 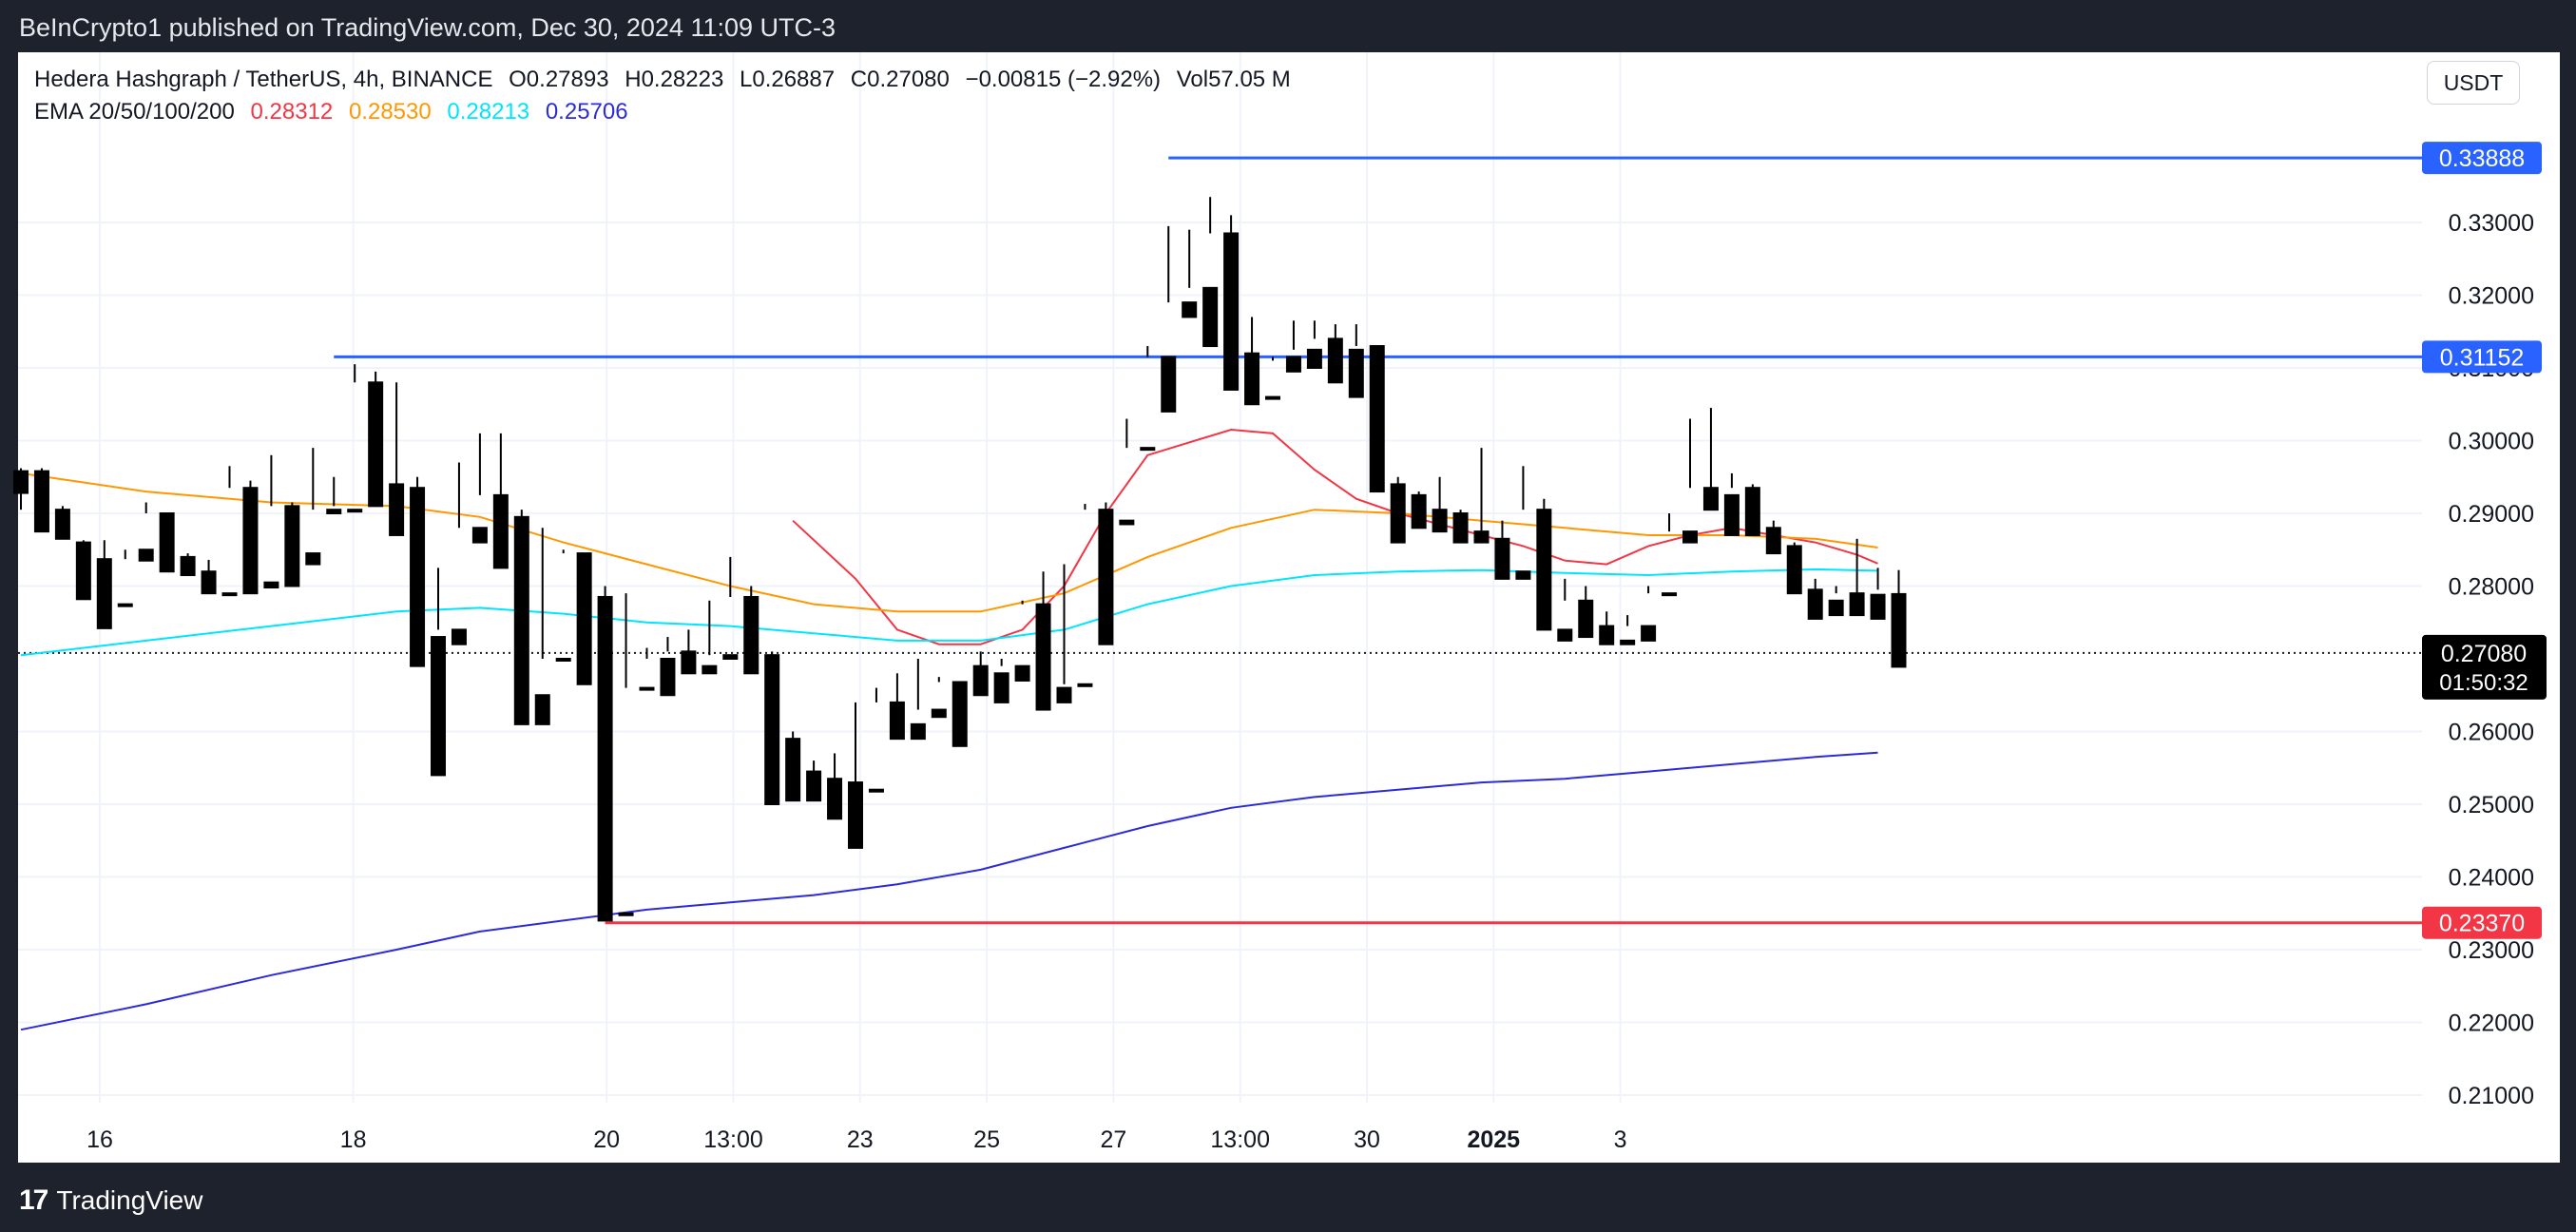 I want to click on current-price-label: 0.27080, so click(x=2484, y=654).